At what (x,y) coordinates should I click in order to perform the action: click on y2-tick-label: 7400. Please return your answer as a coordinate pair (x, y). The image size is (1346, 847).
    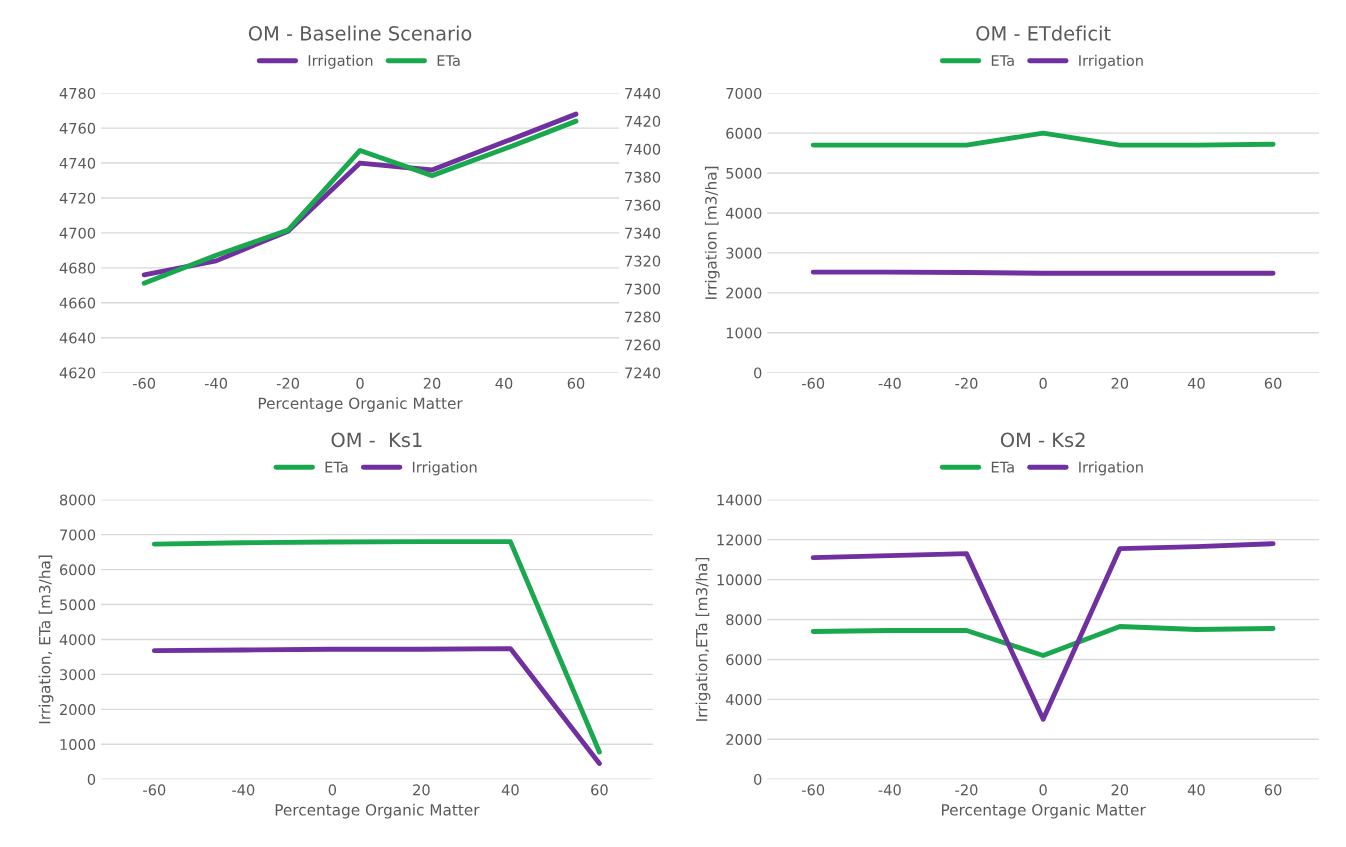
    Looking at the image, I should click on (643, 149).